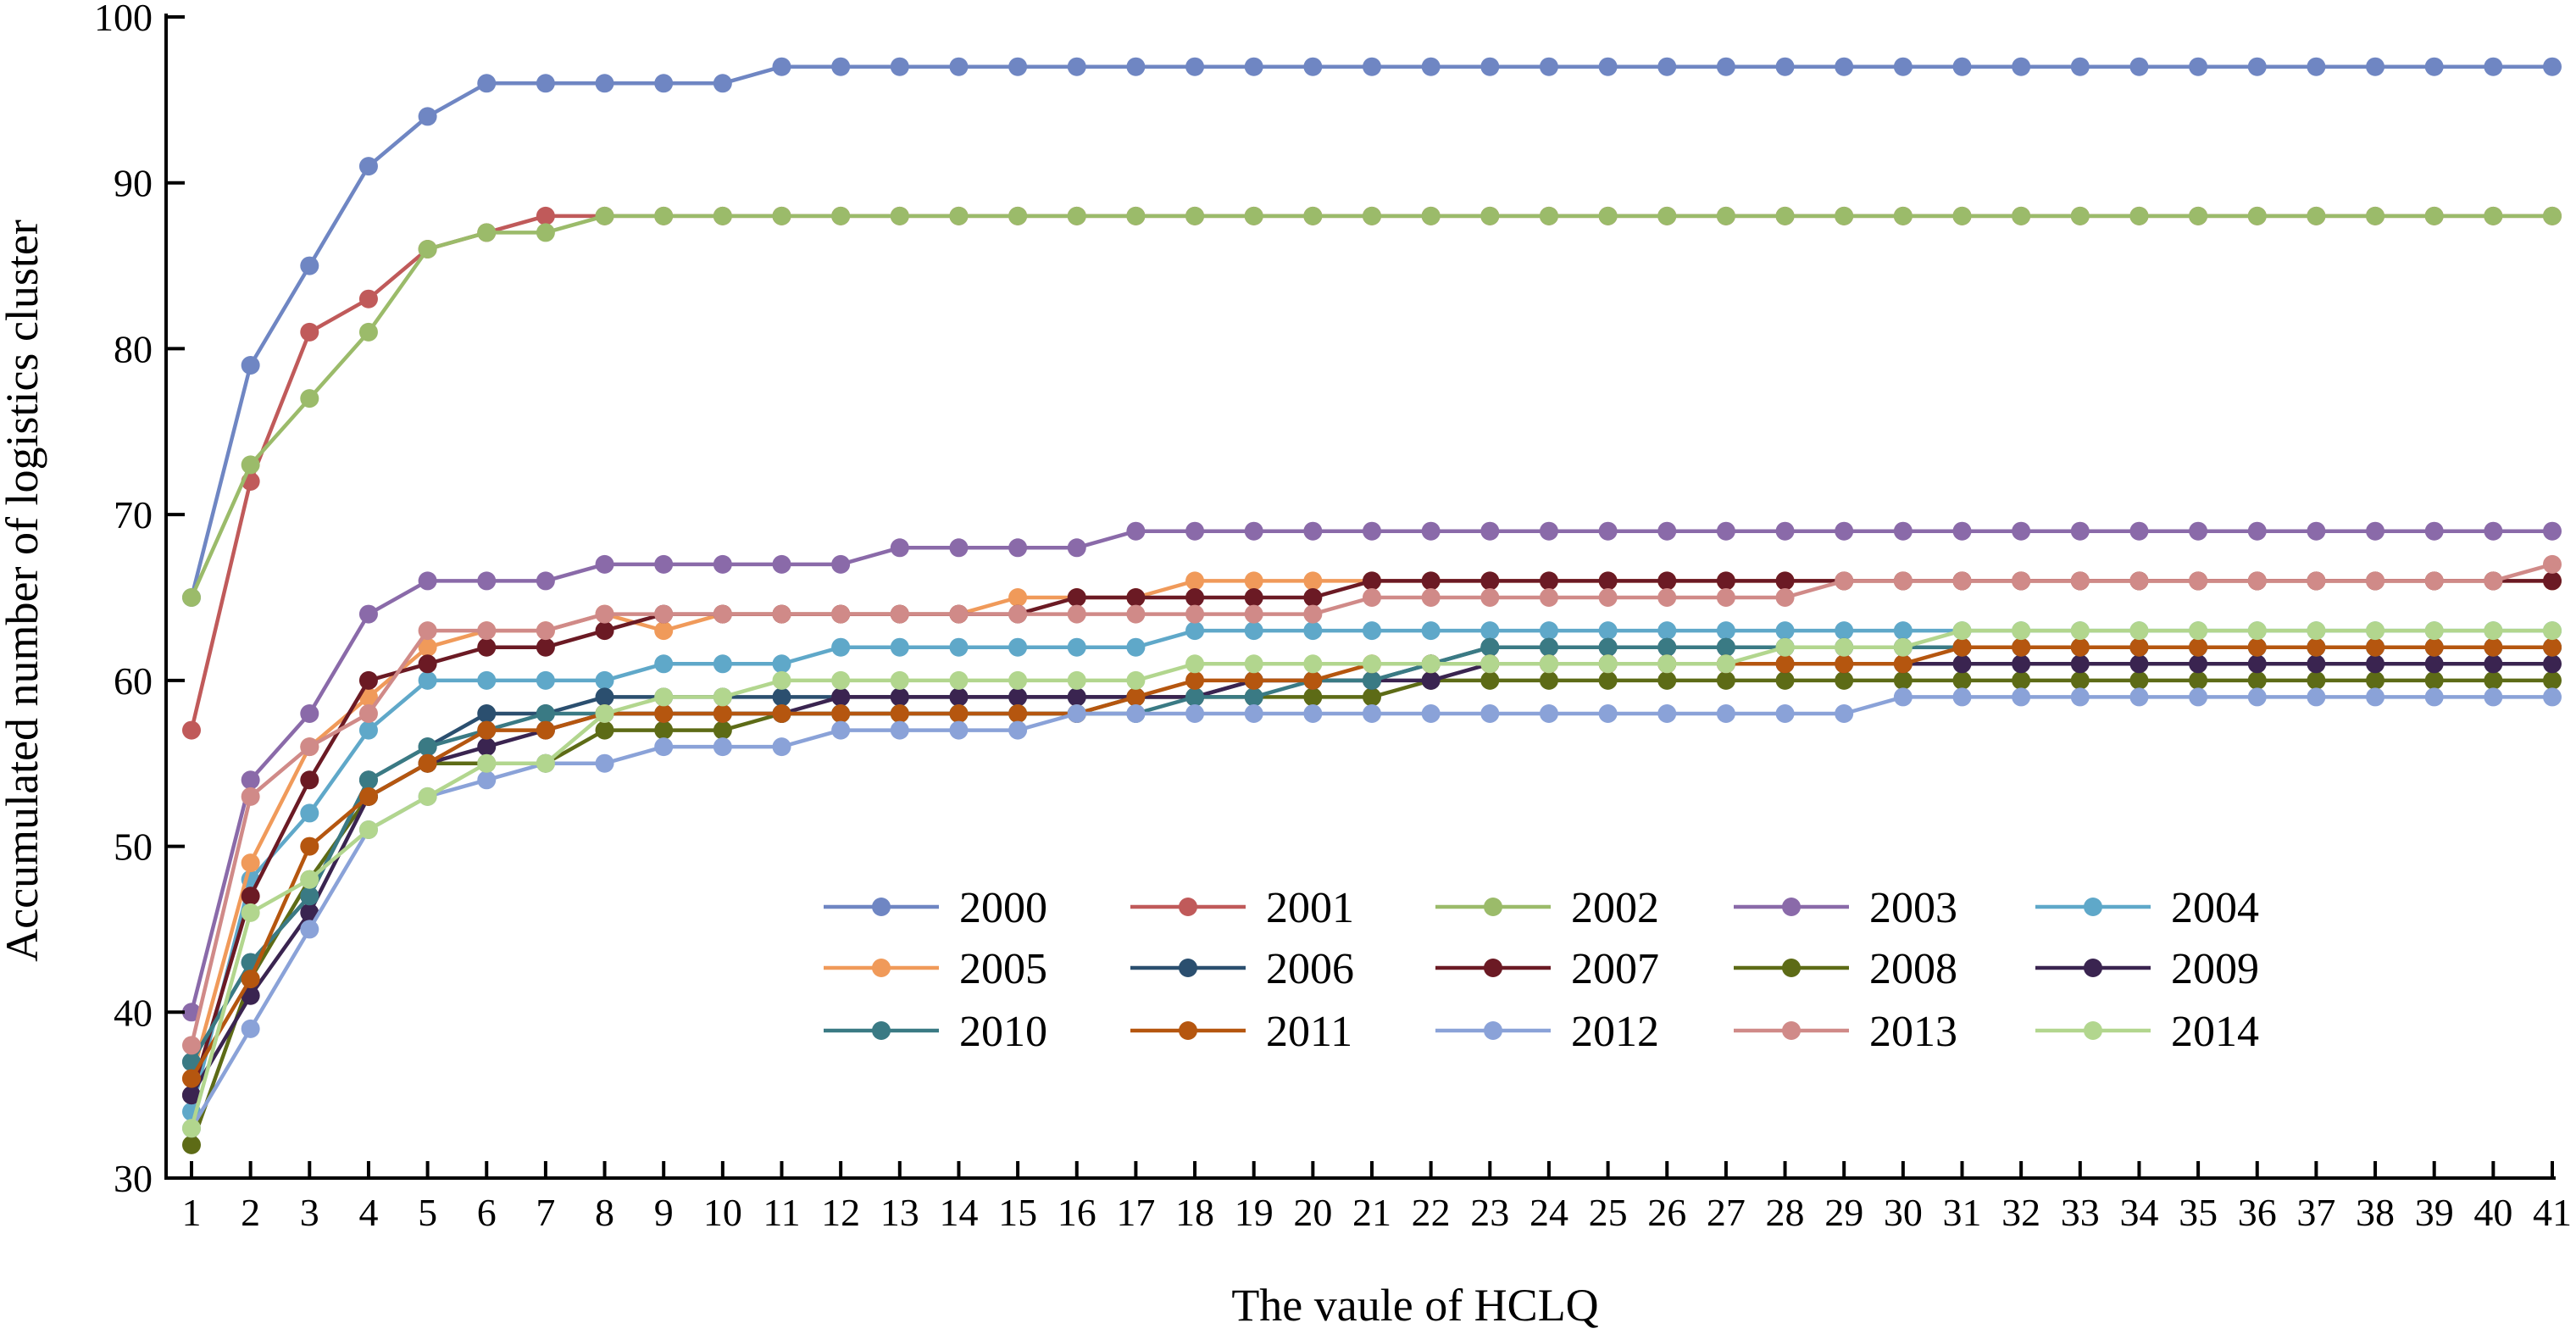 The height and width of the screenshot is (1334, 2576). I want to click on x-tick-label: 27, so click(1726, 1213).